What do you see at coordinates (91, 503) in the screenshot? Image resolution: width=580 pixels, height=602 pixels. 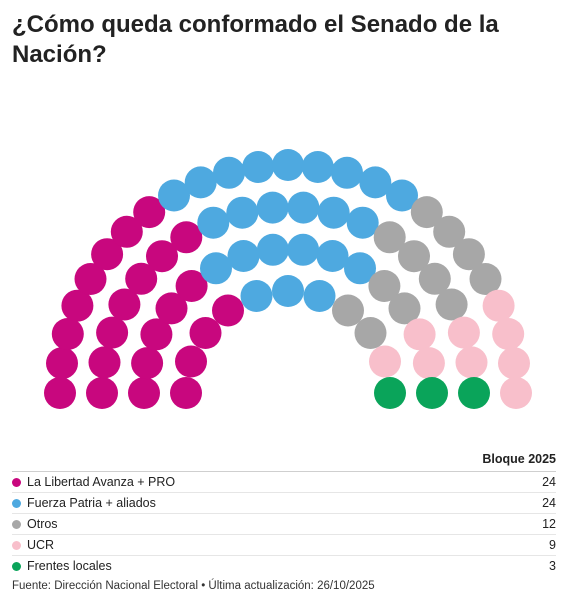 I see `legend-label: Fuerza Patria + aliados` at bounding box center [91, 503].